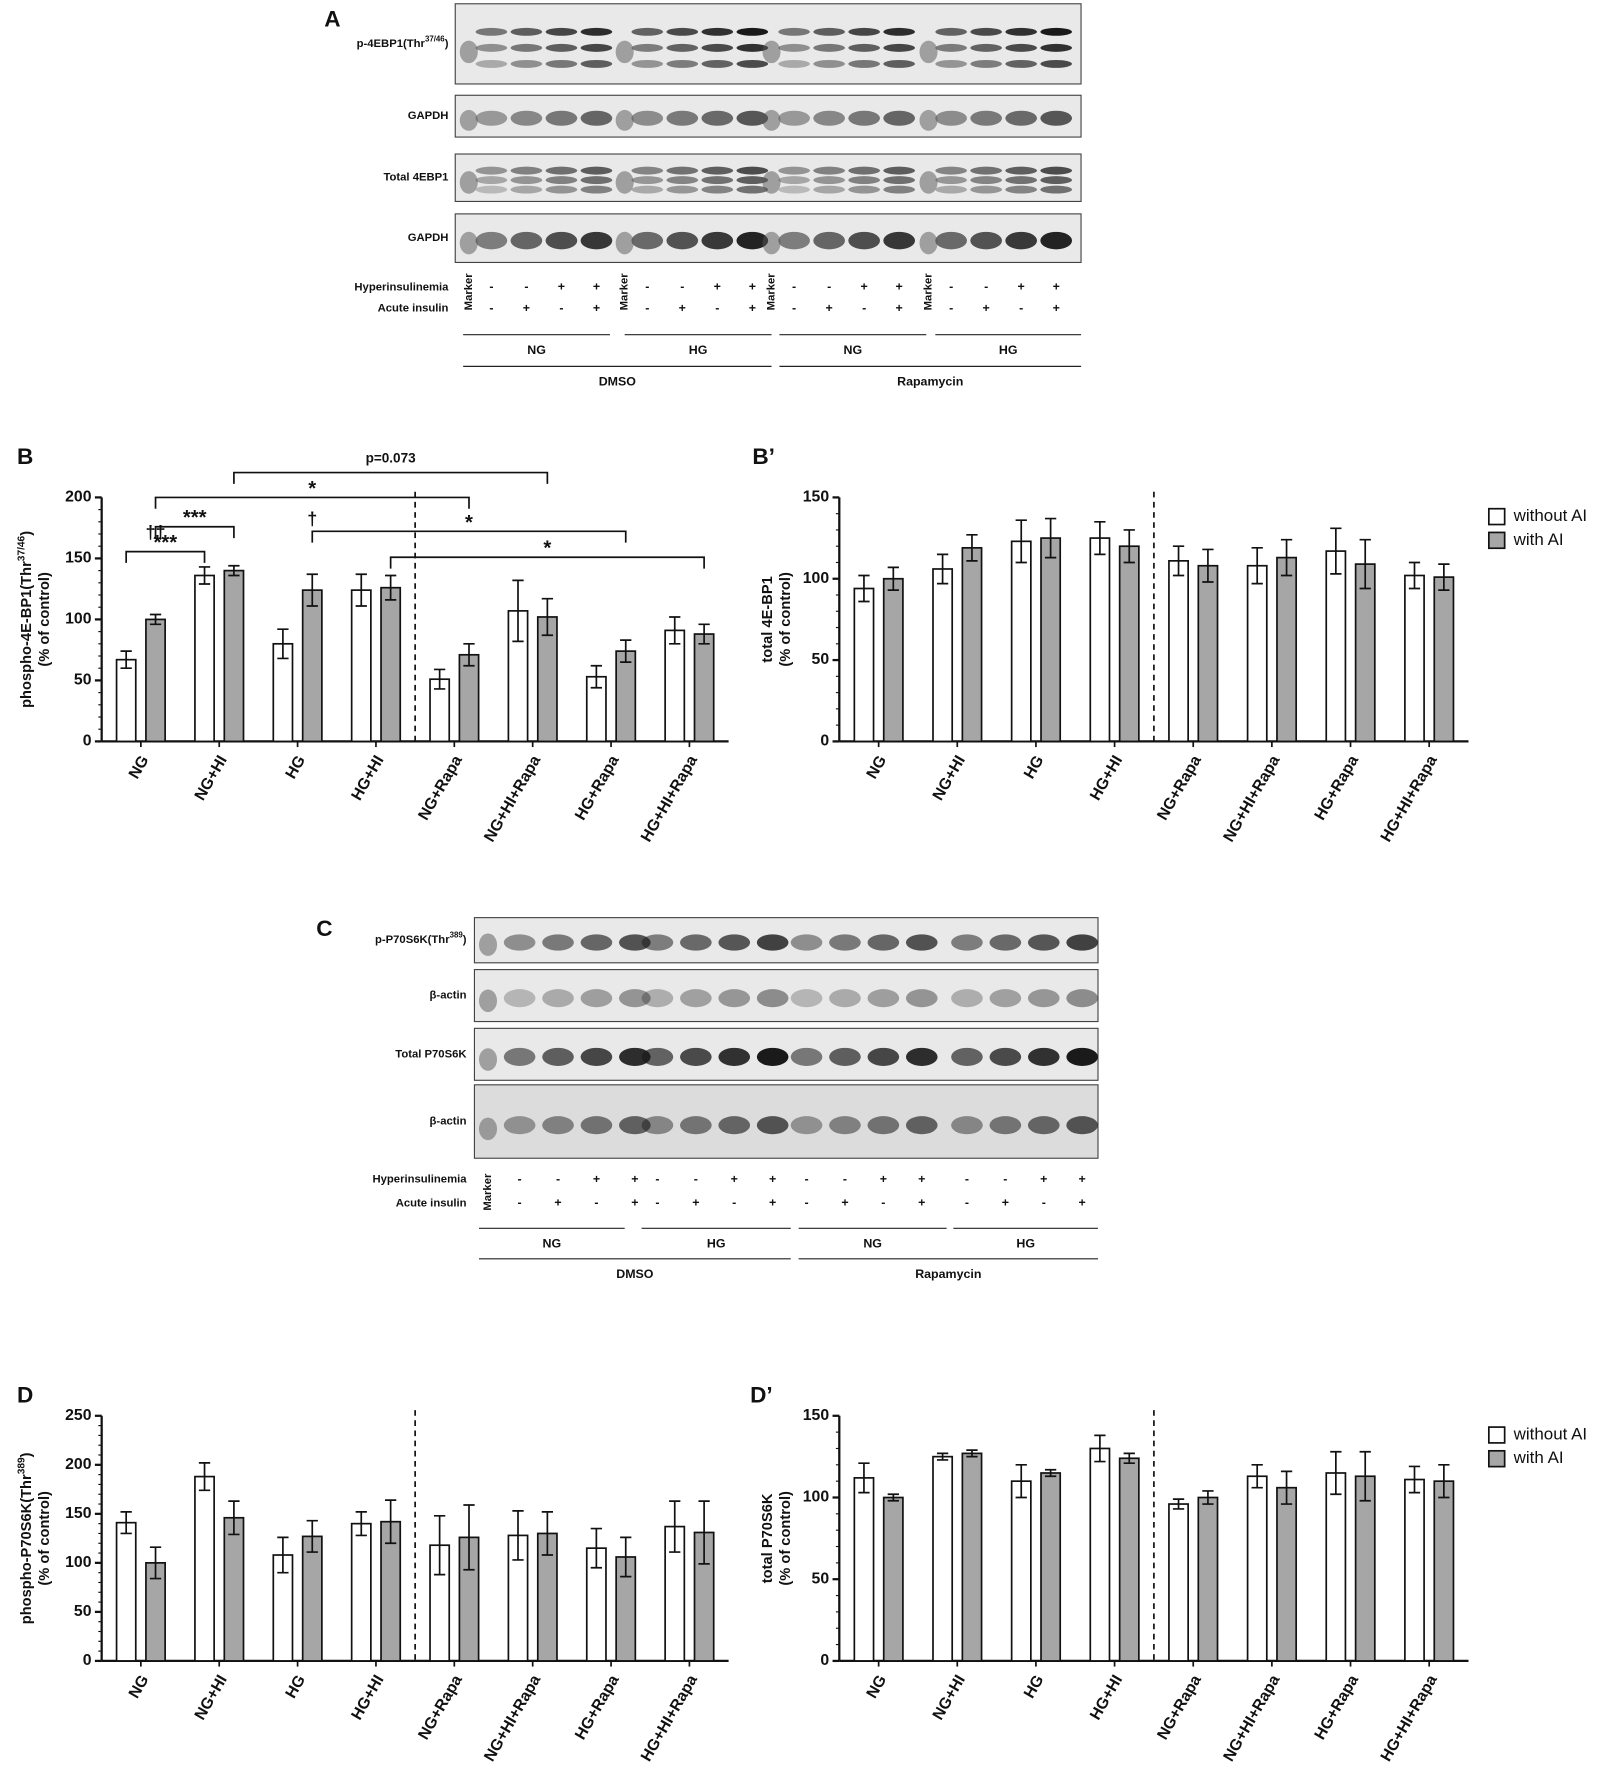  I want to click on y-tick-label: 200, so click(78, 497).